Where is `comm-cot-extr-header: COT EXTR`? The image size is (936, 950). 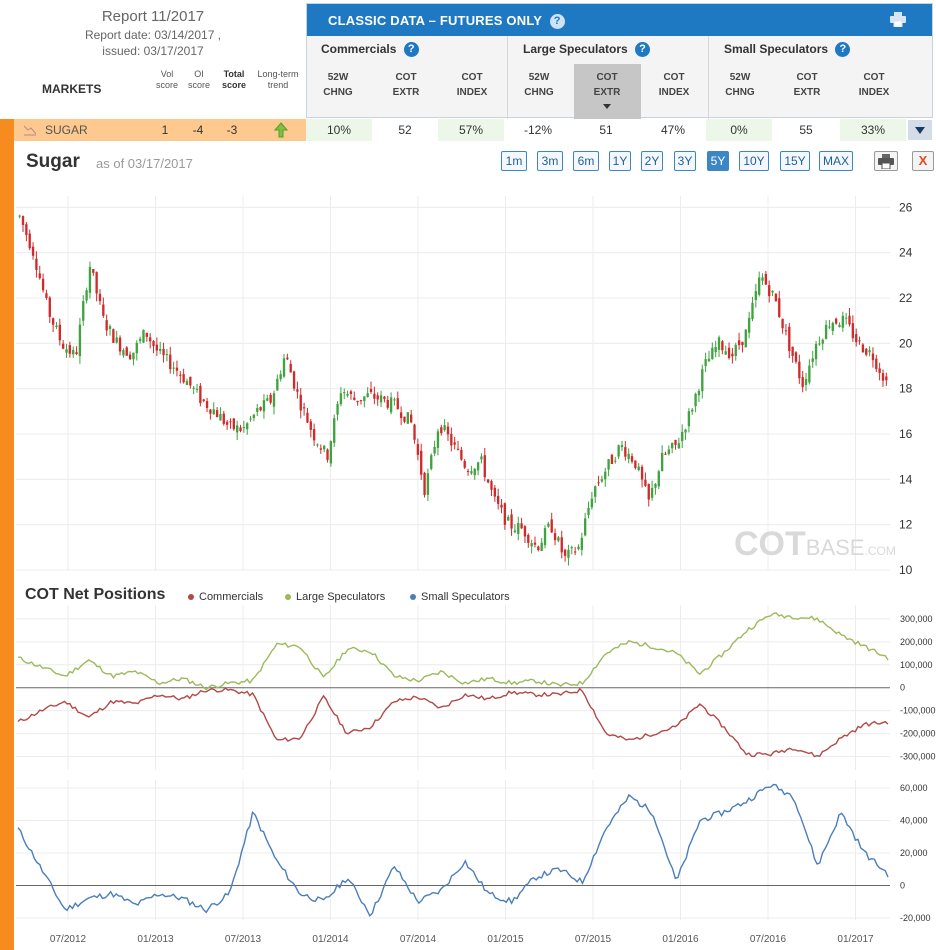 comm-cot-extr-header: COT EXTR is located at coordinates (406, 85).